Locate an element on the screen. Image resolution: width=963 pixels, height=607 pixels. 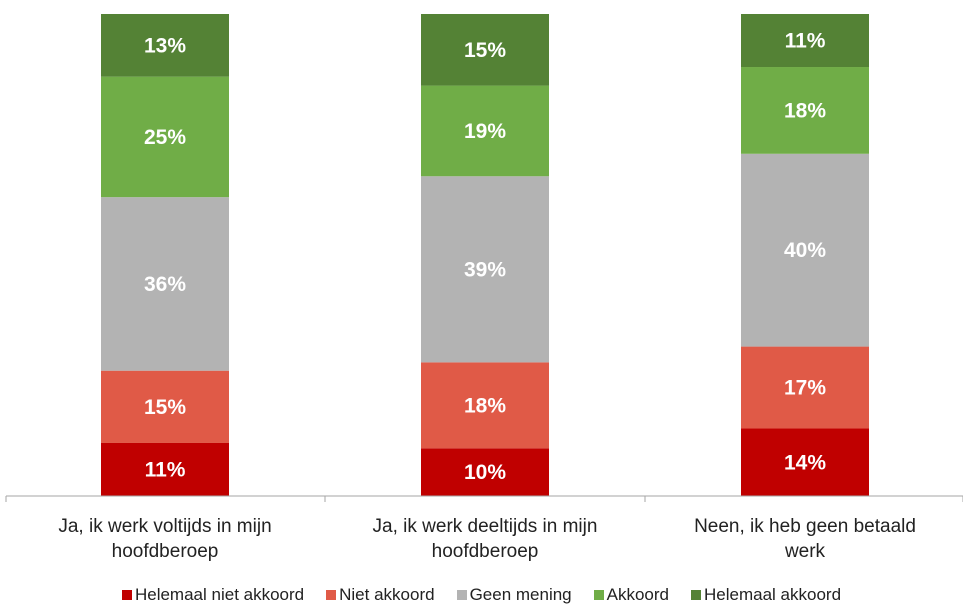
legend-item-helemaal-akkoord: Helemaal akkoord is located at coordinates (766, 595).